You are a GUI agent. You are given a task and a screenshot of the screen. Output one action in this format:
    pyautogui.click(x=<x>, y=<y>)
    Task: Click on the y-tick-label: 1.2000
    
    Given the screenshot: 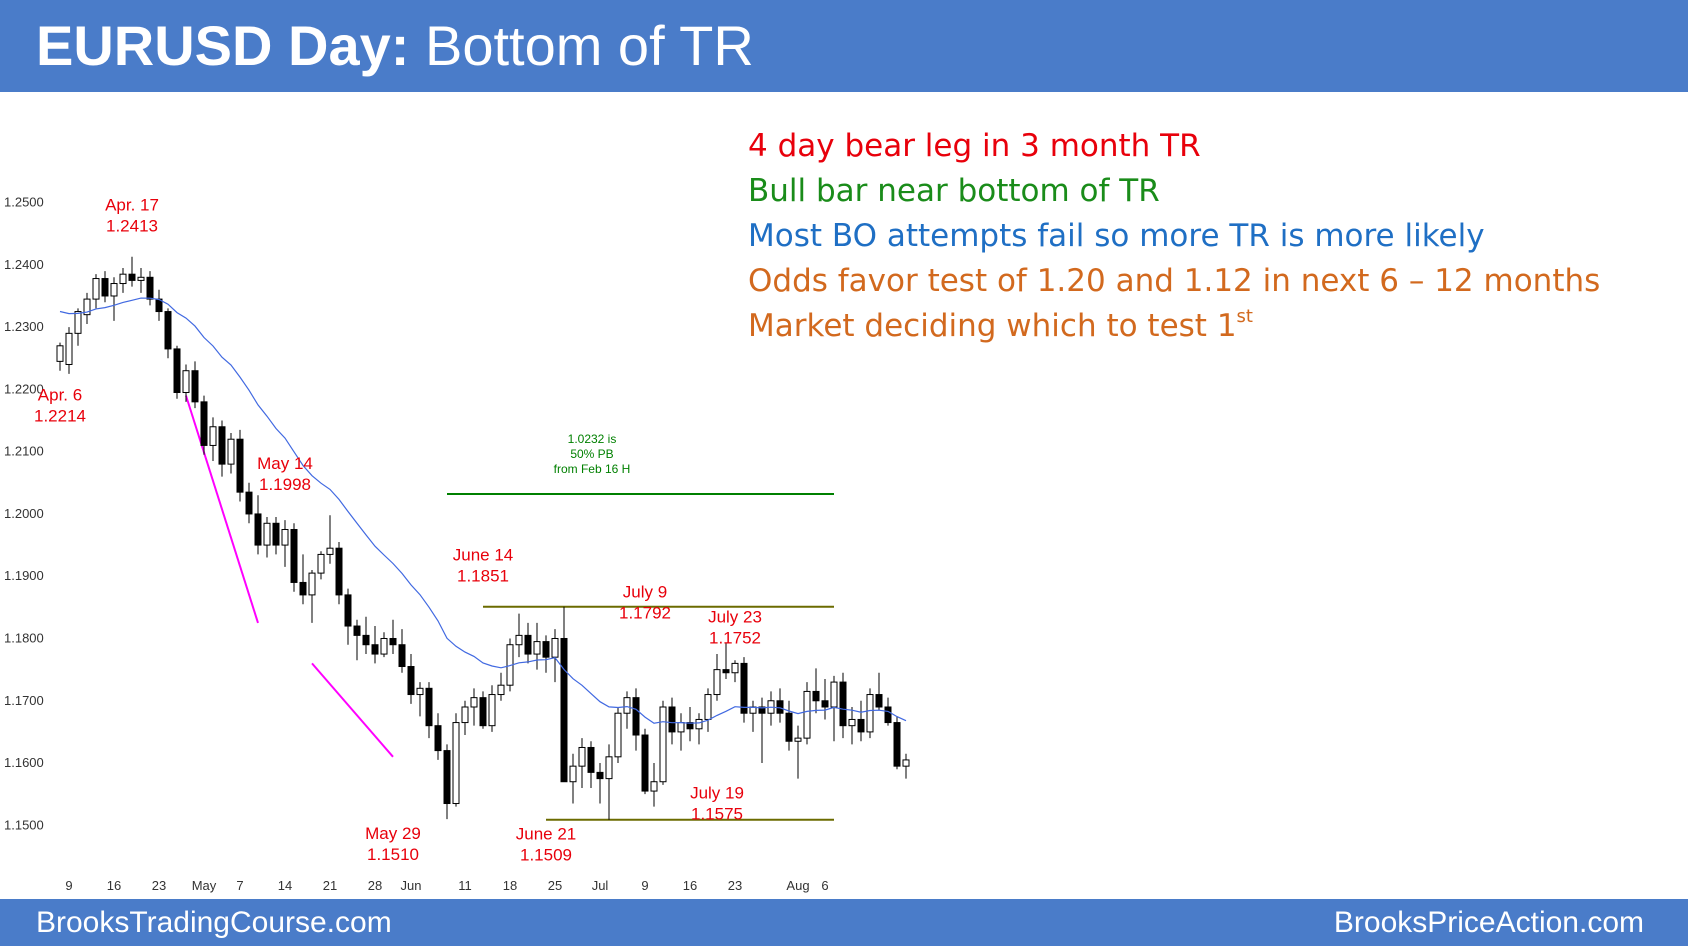 What is the action you would take?
    pyautogui.click(x=24, y=513)
    